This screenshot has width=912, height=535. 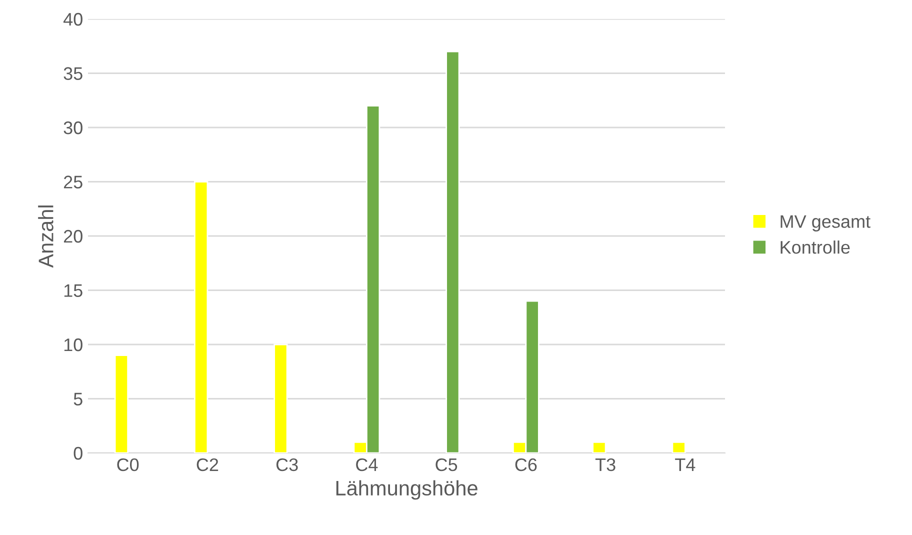 What do you see at coordinates (78, 399) in the screenshot?
I see `y-tick-label: 5` at bounding box center [78, 399].